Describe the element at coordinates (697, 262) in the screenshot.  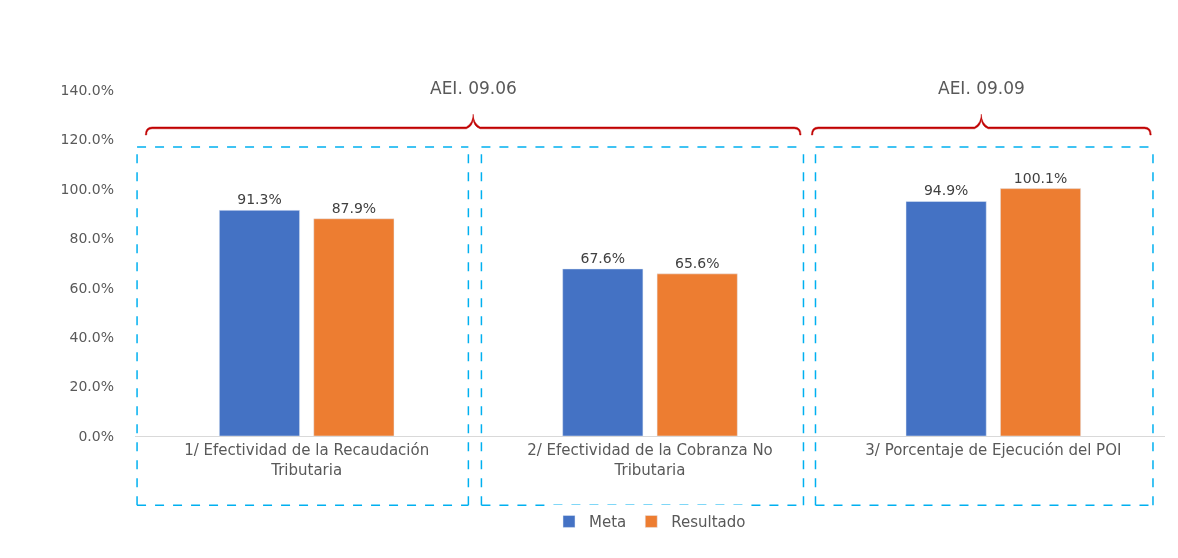
I see `data-label: 65.6%` at that location.